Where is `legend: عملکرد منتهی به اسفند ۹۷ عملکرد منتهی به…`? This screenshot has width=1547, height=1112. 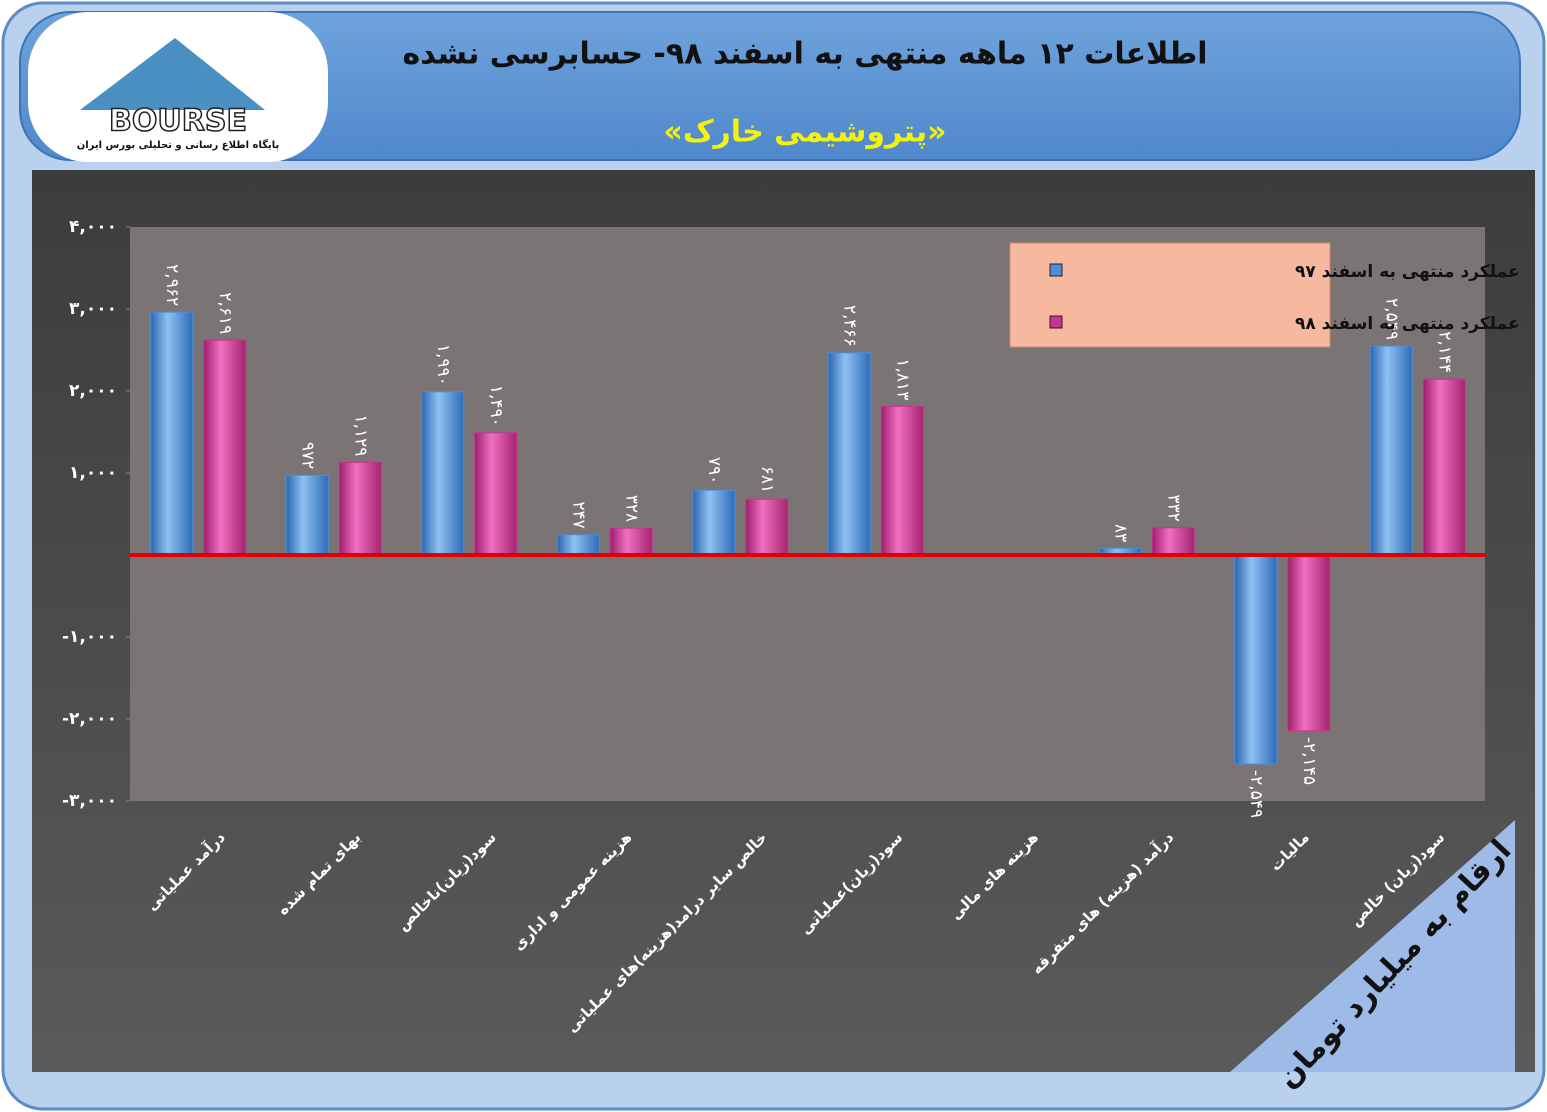 legend: عملکرد منتهی به اسفند ۹۷ عملکرد منتهی به… is located at coordinates (1264, 295).